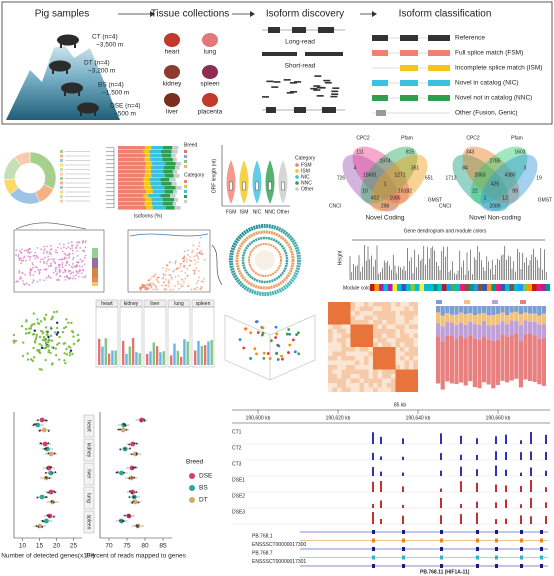  I want to click on label: 75, so click(127, 546).